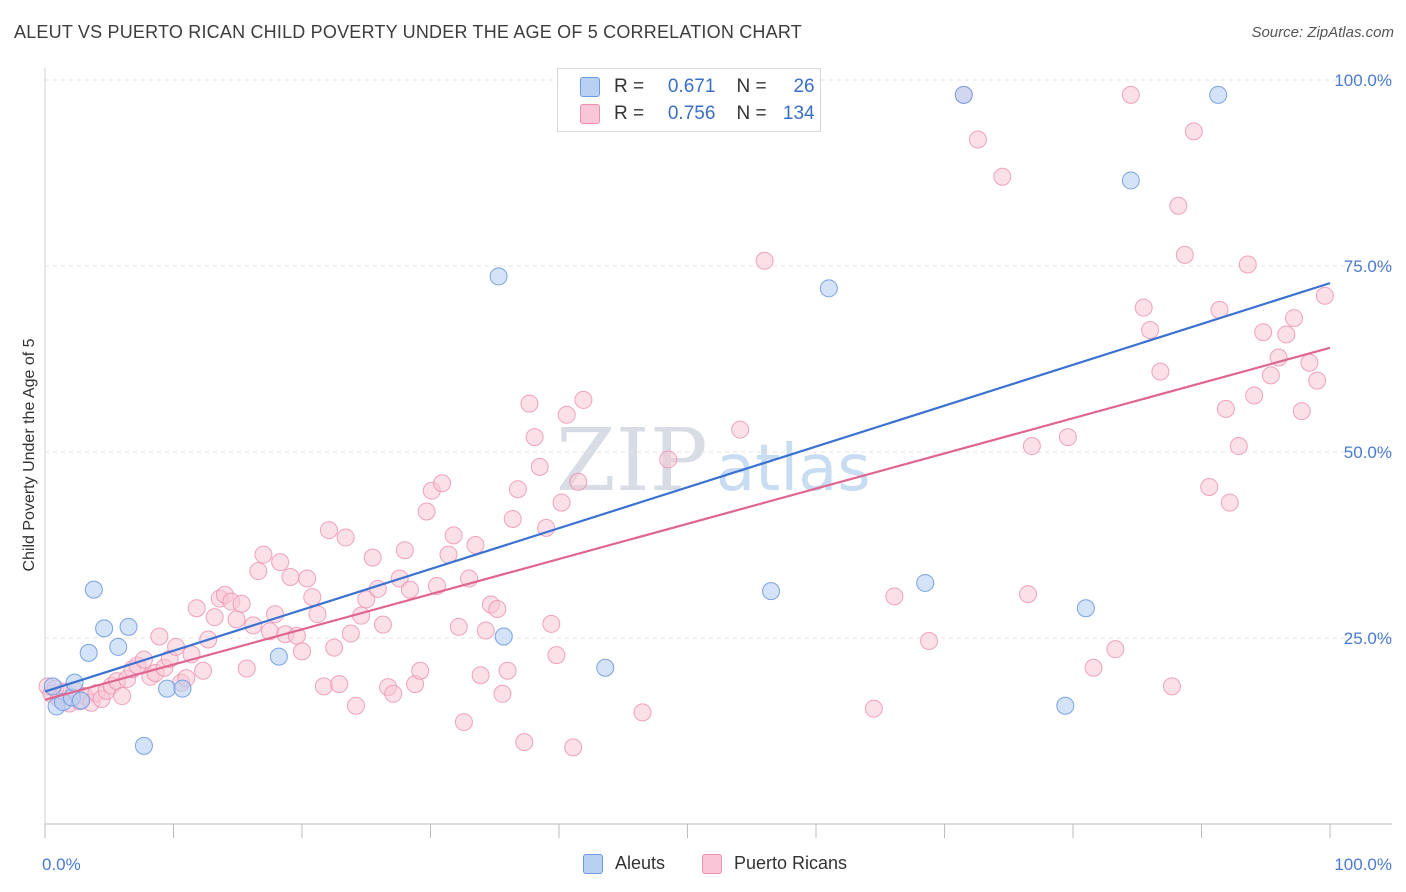 The image size is (1406, 892). I want to click on x-tick-label-max: 100.0%, so click(1363, 864).